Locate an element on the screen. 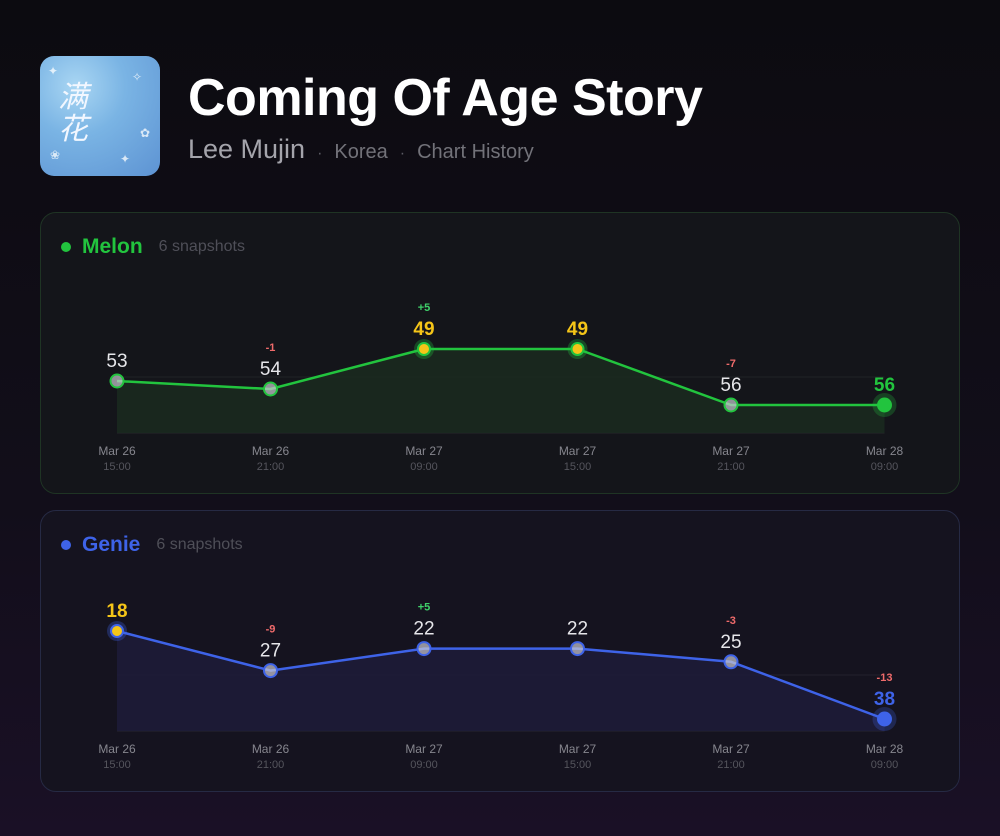 The width and height of the screenshot is (1000, 836). melon-dot-icon is located at coordinates (66, 247).